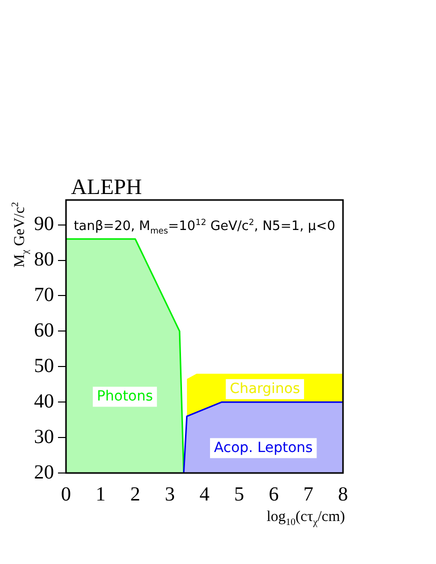 The width and height of the screenshot is (436, 564). I want to click on chart-title: ALEPH, so click(106, 186).